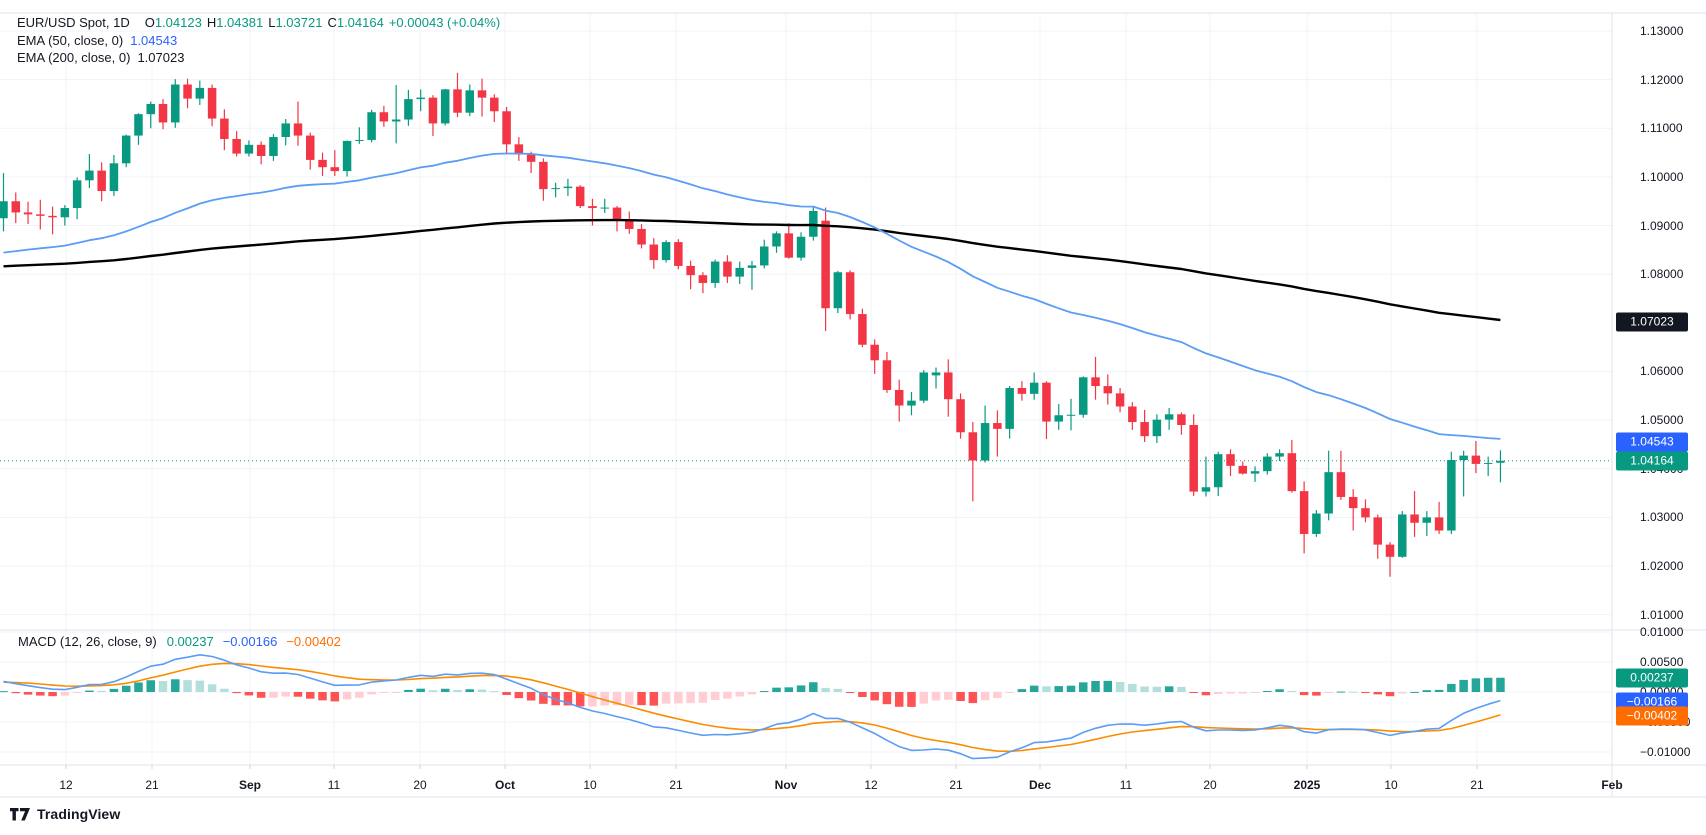 Image resolution: width=1706 pixels, height=835 pixels. Describe the element at coordinates (70, 40) in the screenshot. I see `ema50-label: EMA (50, close, 0)` at that location.